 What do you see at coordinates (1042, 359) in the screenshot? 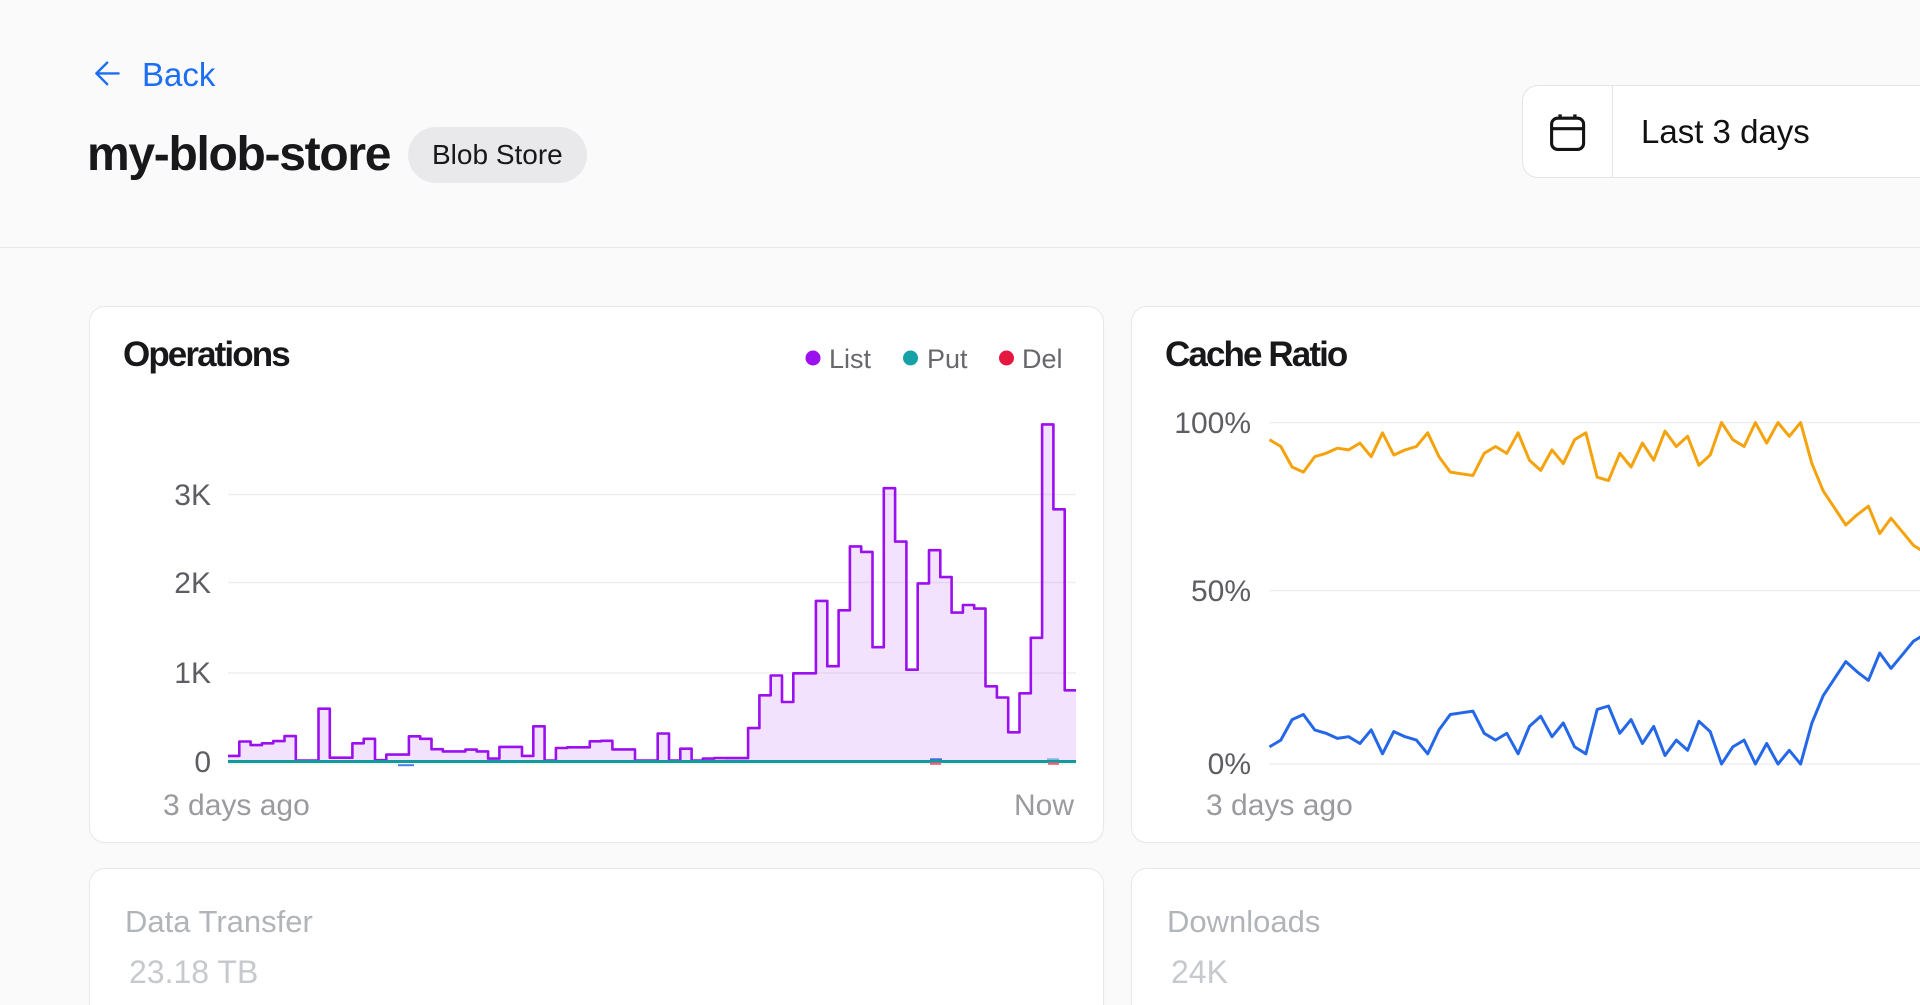
I see `svg-text: Del` at bounding box center [1042, 359].